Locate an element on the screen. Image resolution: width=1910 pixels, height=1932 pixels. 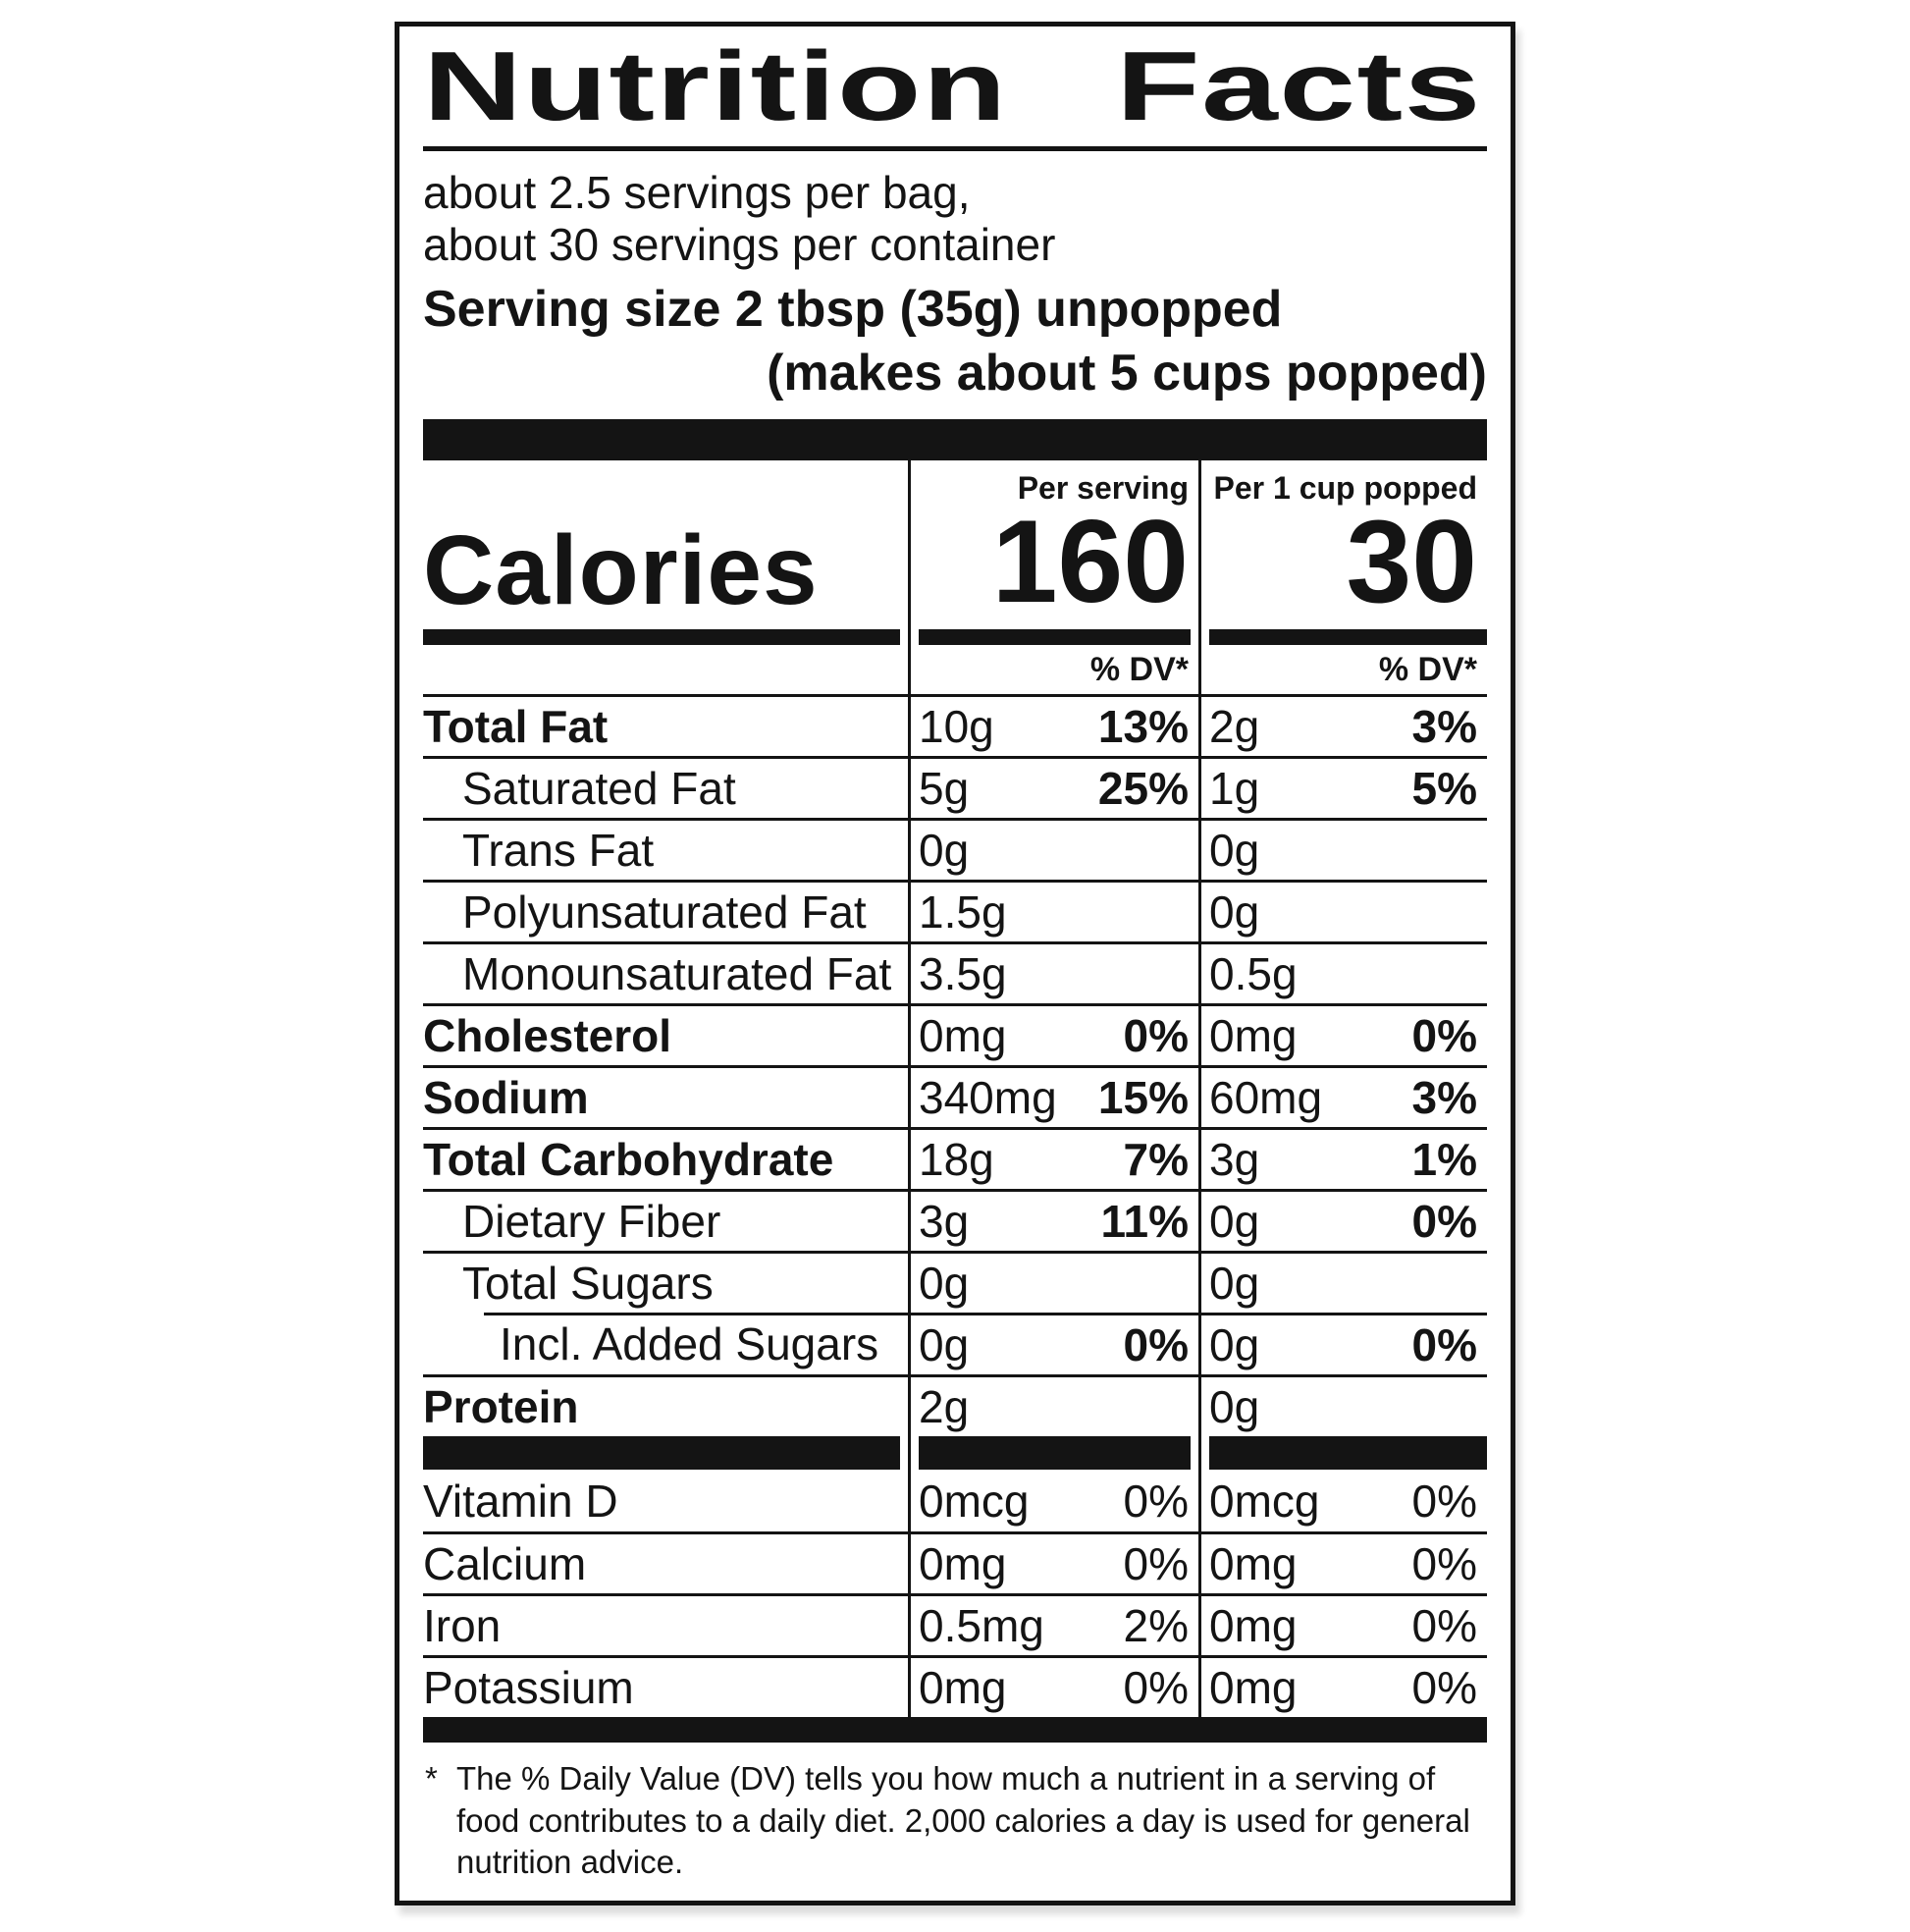
per-serving-dv: 7% is located at coordinates (1156, 1160).